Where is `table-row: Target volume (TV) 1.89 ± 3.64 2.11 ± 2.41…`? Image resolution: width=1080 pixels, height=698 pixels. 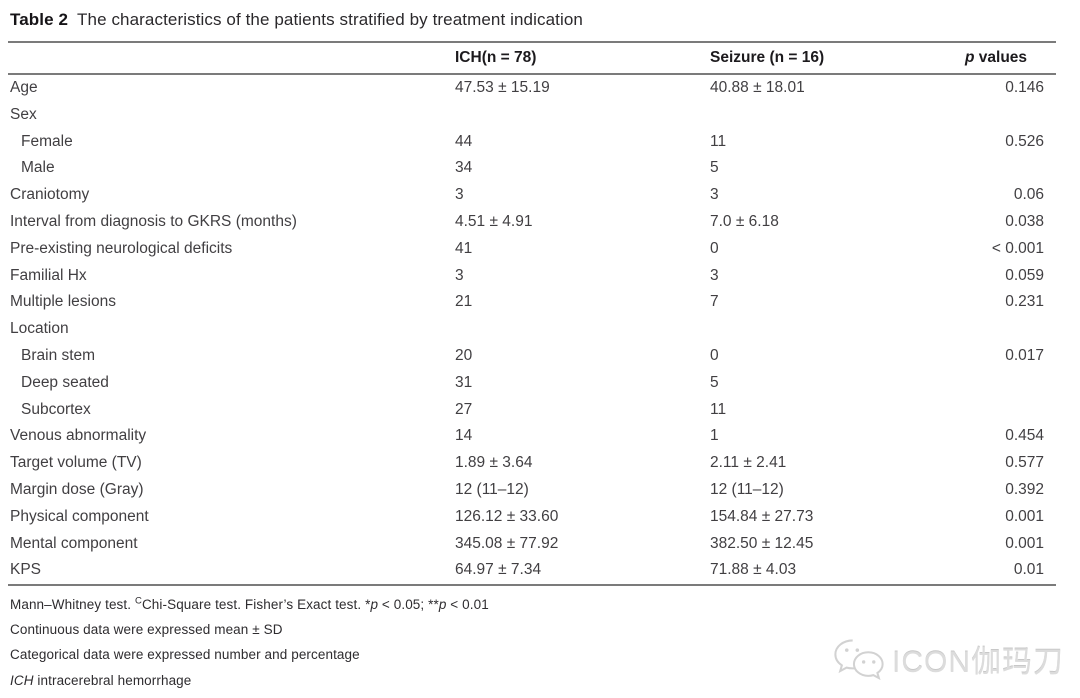 table-row: Target volume (TV) 1.89 ± 3.64 2.11 ± 2.41… is located at coordinates (532, 463).